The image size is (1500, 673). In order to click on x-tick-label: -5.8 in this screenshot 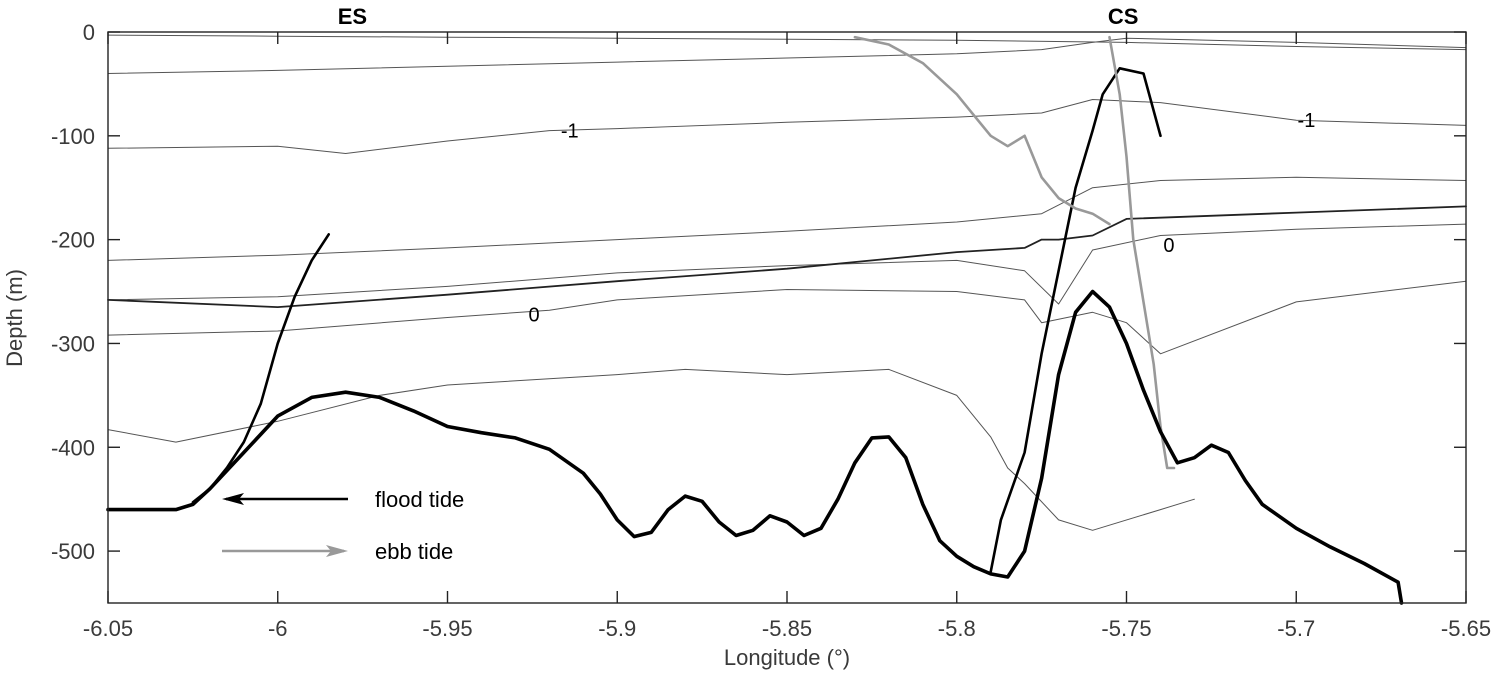, I will do `click(957, 628)`.